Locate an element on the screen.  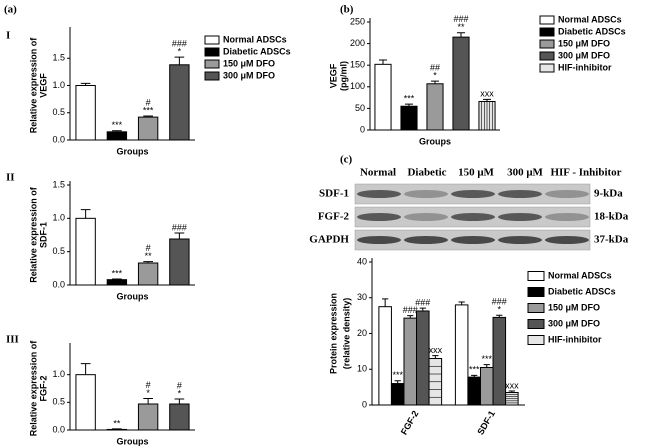
y-tick-label: 250 is located at coordinates (357, 21).